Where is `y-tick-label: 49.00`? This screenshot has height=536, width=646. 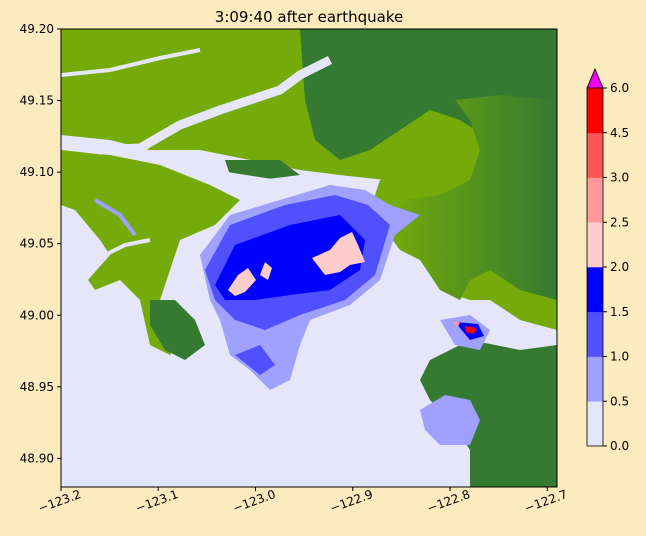 y-tick-label: 49.00 is located at coordinates (37, 315).